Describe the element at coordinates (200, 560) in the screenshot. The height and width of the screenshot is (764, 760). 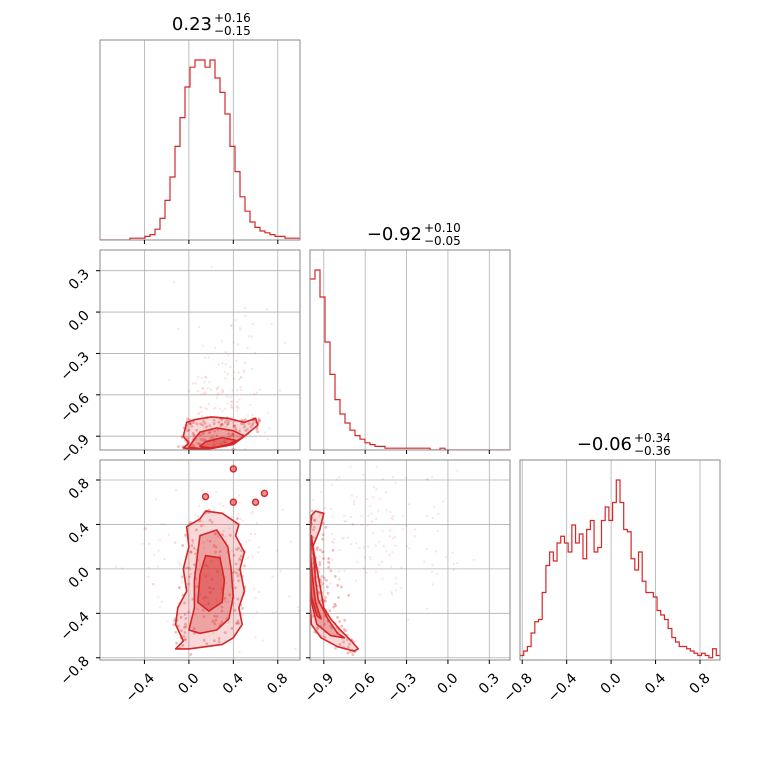
I see `pair-0-2-frame` at that location.